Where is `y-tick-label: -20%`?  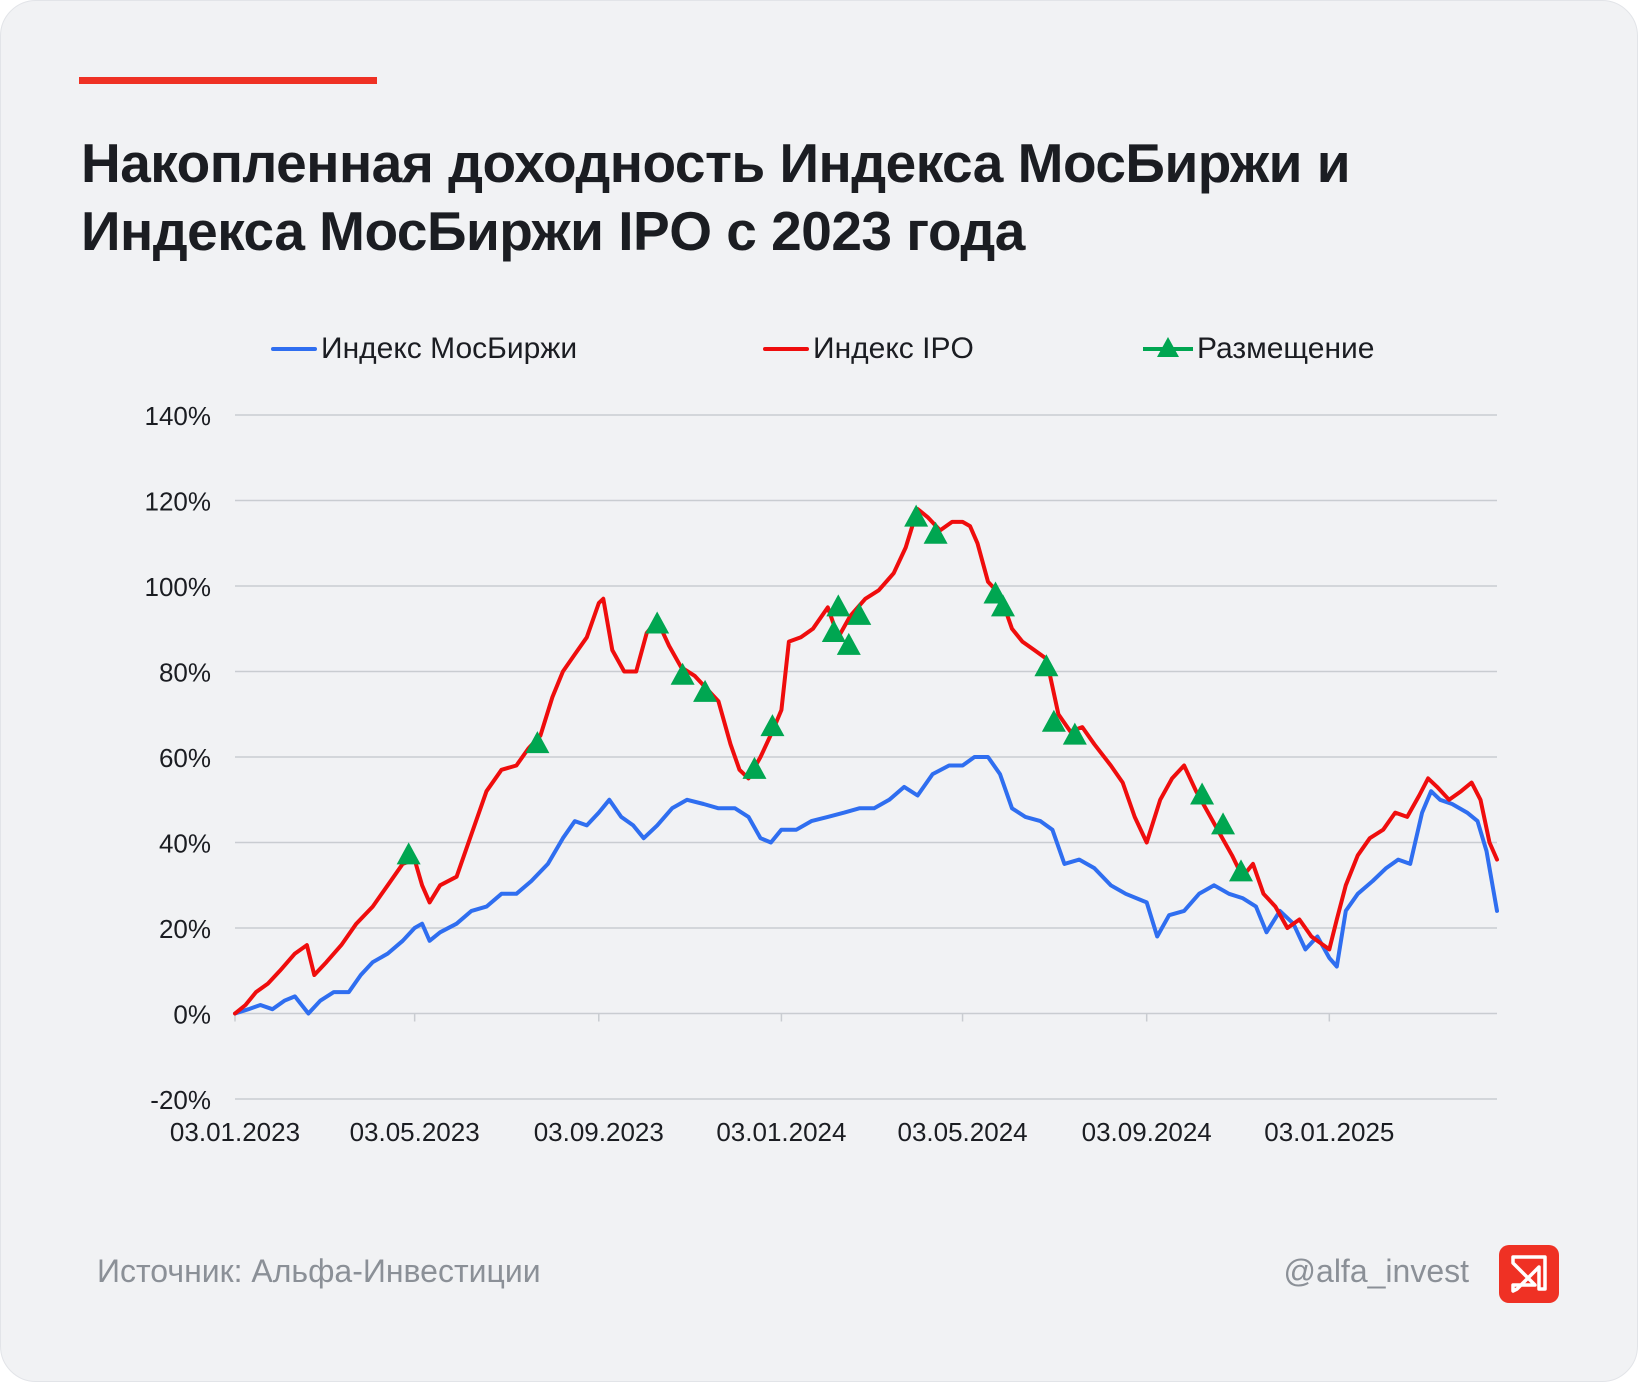
y-tick-label: -20% is located at coordinates (180, 1100).